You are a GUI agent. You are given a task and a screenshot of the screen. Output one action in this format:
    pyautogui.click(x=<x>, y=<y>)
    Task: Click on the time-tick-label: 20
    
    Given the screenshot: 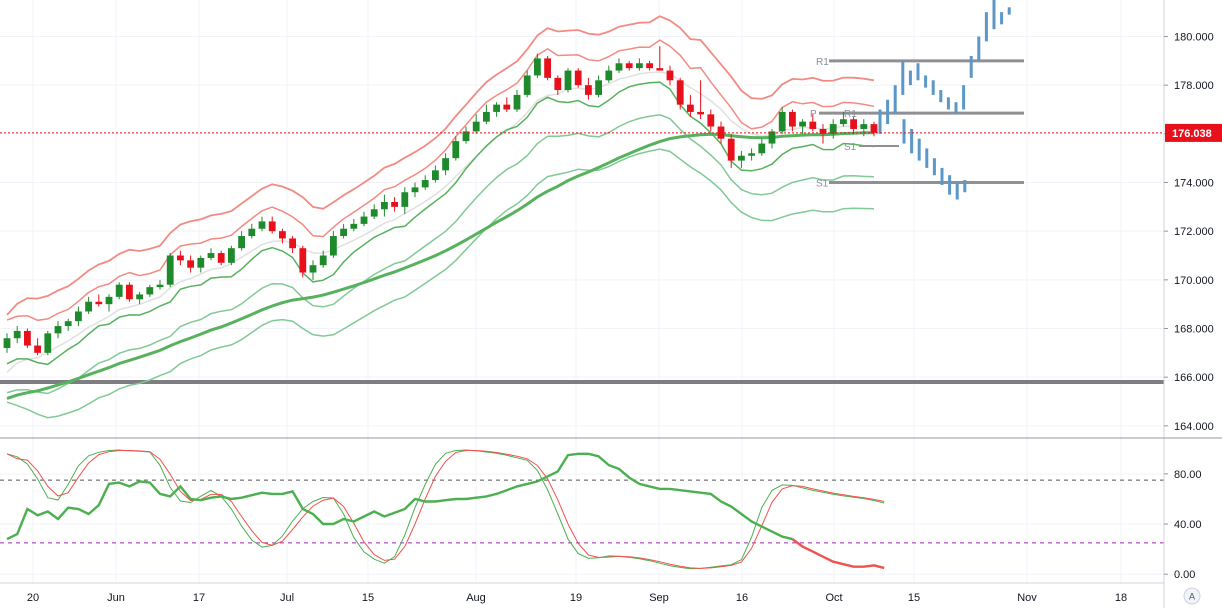 What is the action you would take?
    pyautogui.click(x=33, y=598)
    